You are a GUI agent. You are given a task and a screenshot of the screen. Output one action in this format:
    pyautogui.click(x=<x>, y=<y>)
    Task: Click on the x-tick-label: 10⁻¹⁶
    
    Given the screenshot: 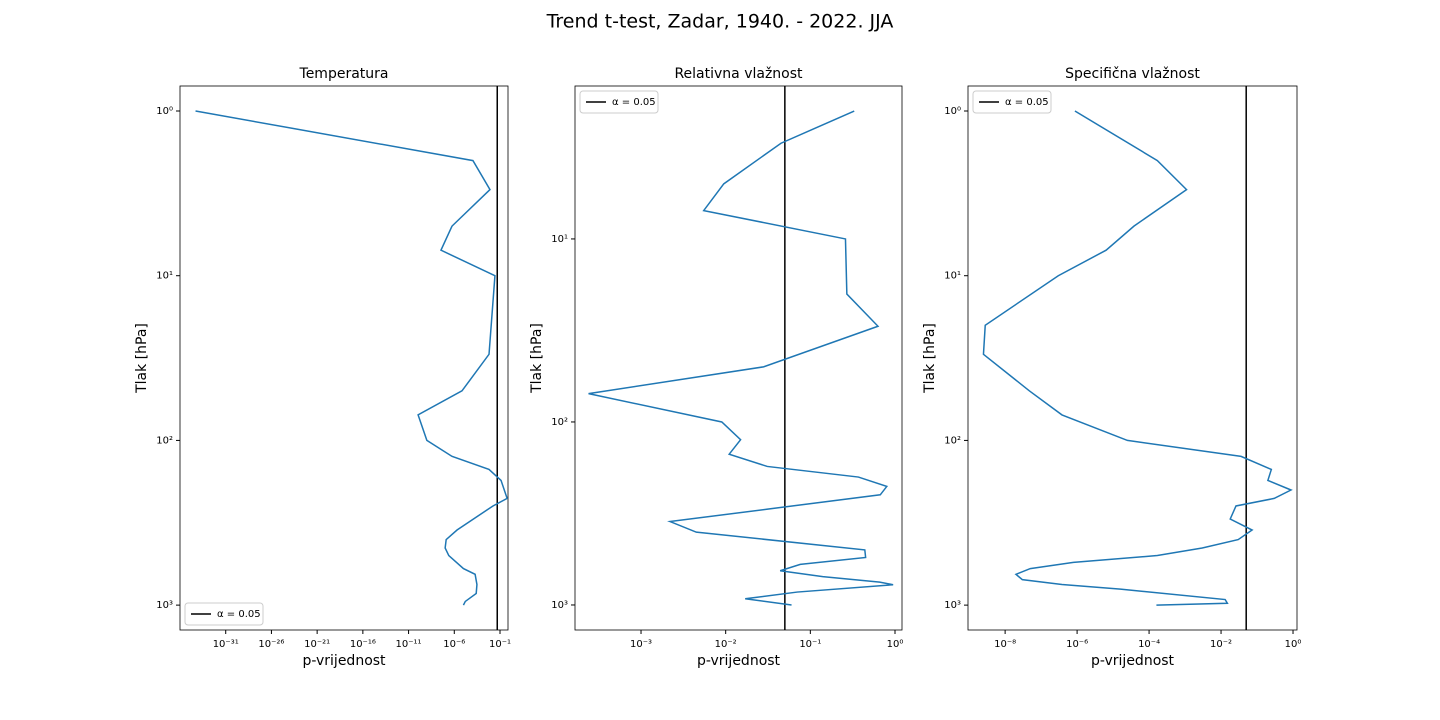 What is the action you would take?
    pyautogui.click(x=363, y=644)
    